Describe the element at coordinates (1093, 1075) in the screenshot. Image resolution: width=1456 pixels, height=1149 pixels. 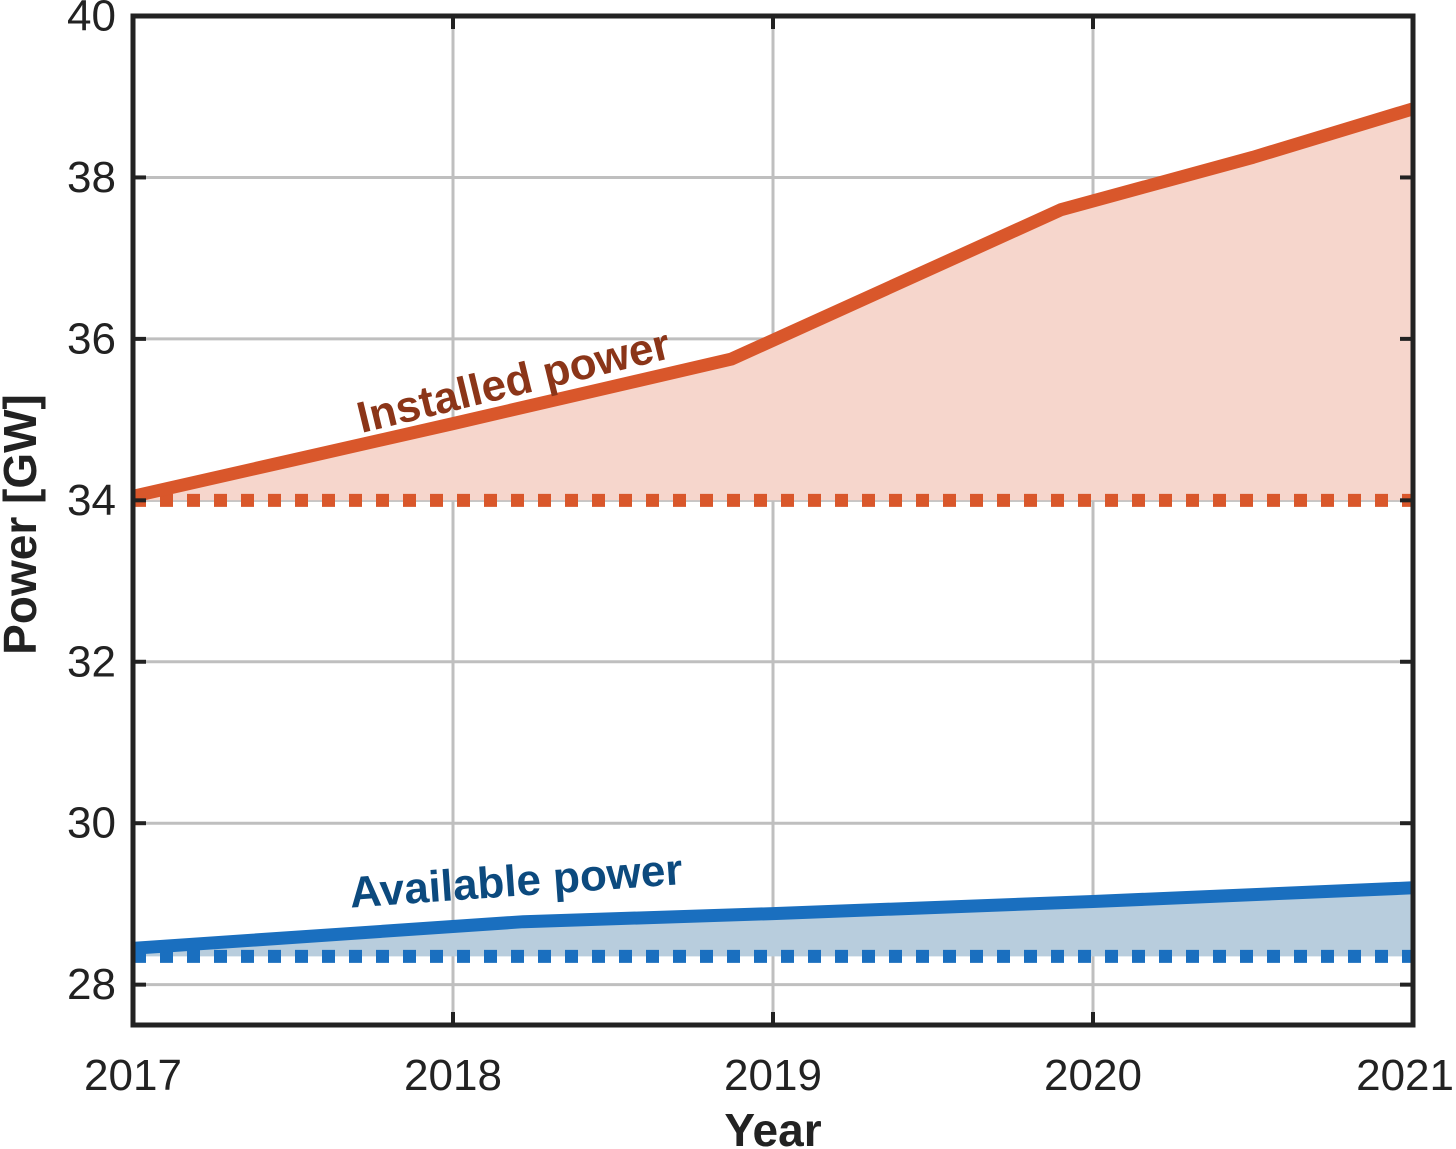
I see `x-tick-label-2020: 2020` at that location.